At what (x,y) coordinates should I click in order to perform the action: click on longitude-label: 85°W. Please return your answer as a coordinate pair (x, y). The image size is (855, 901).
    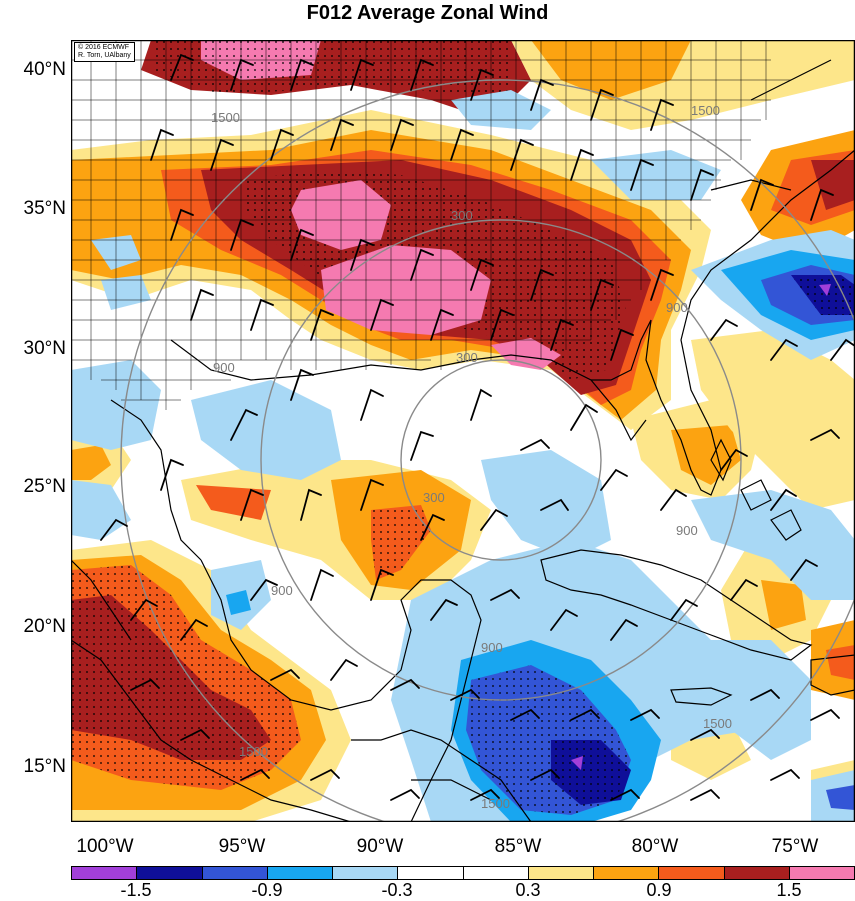
    Looking at the image, I should click on (518, 846).